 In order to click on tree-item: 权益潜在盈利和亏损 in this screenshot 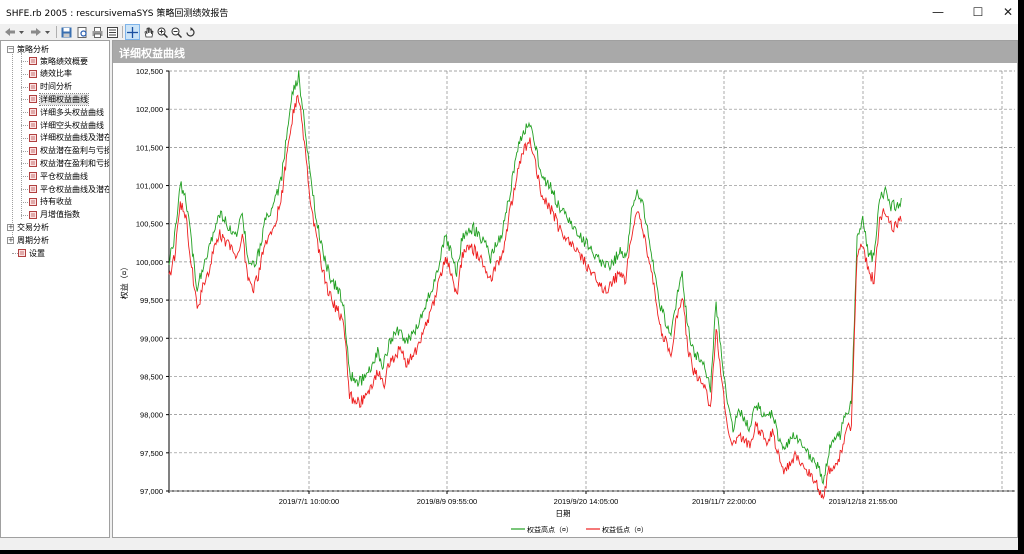, I will do `click(69, 163)`.